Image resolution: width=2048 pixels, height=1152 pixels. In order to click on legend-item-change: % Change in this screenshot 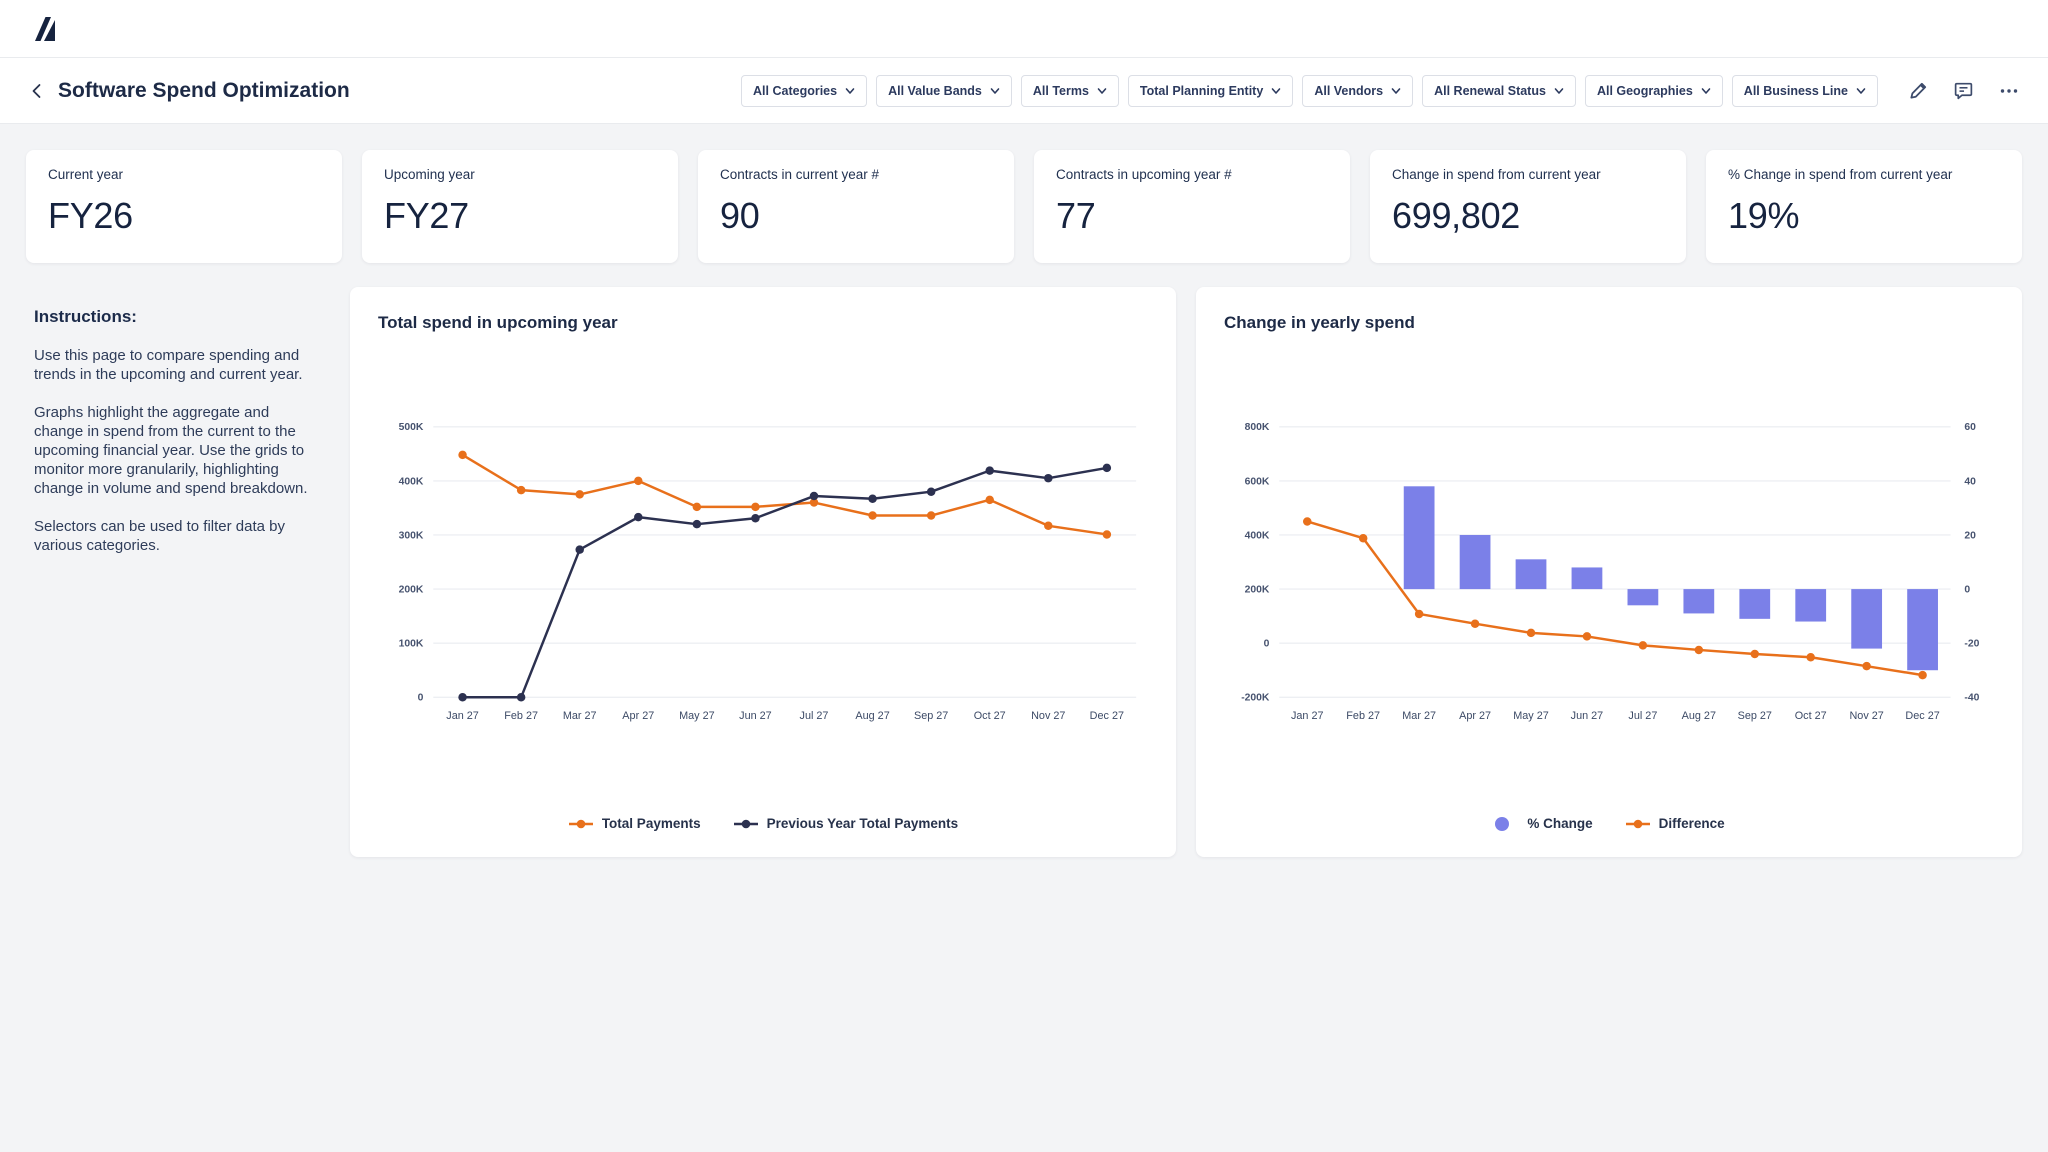, I will do `click(1543, 823)`.